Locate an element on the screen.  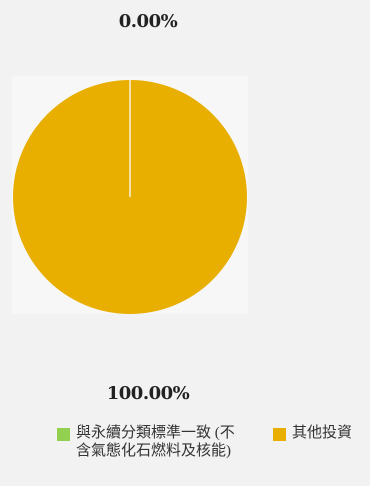
slice-label-aligned: 0.00% is located at coordinates (148, 21).